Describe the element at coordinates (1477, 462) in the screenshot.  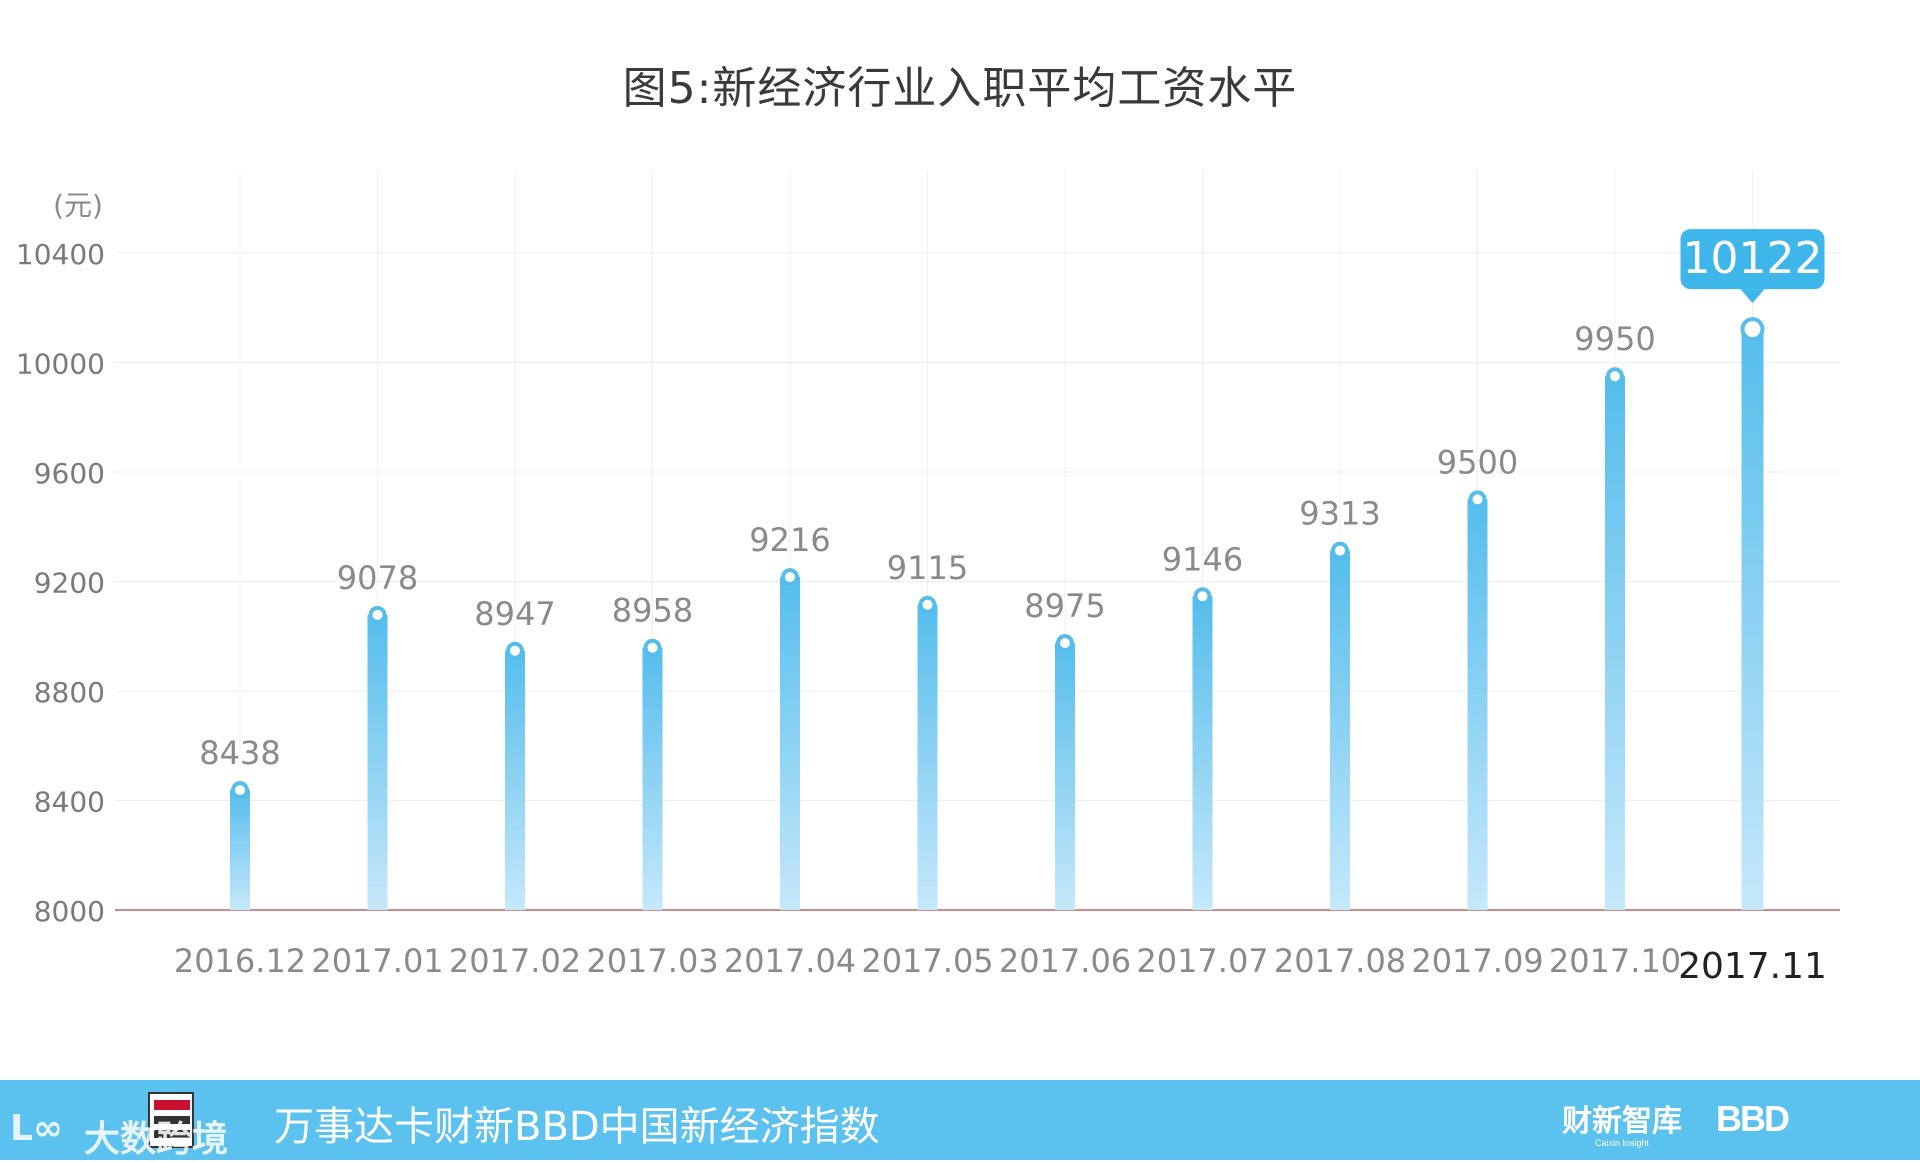
I see `data-label: 9500` at that location.